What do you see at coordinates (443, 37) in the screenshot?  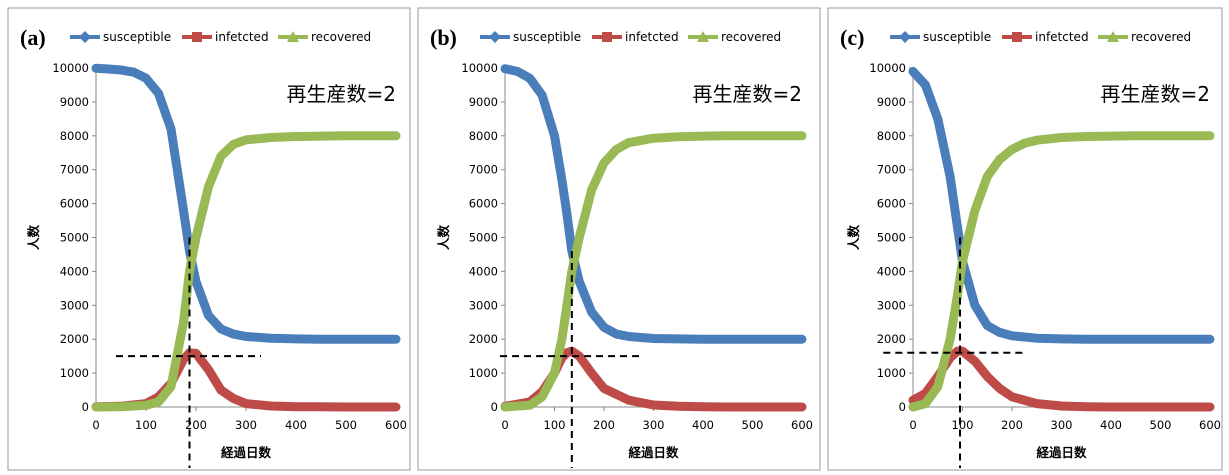 I see `panel-label: (b)` at bounding box center [443, 37].